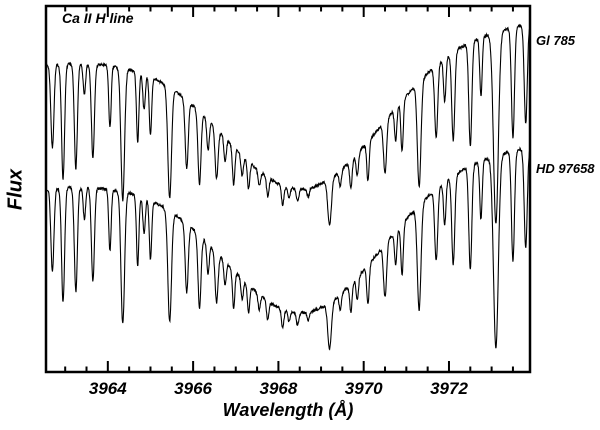 This screenshot has height=430, width=600. Describe the element at coordinates (449, 388) in the screenshot. I see `x-tick-label: 3972` at that location.